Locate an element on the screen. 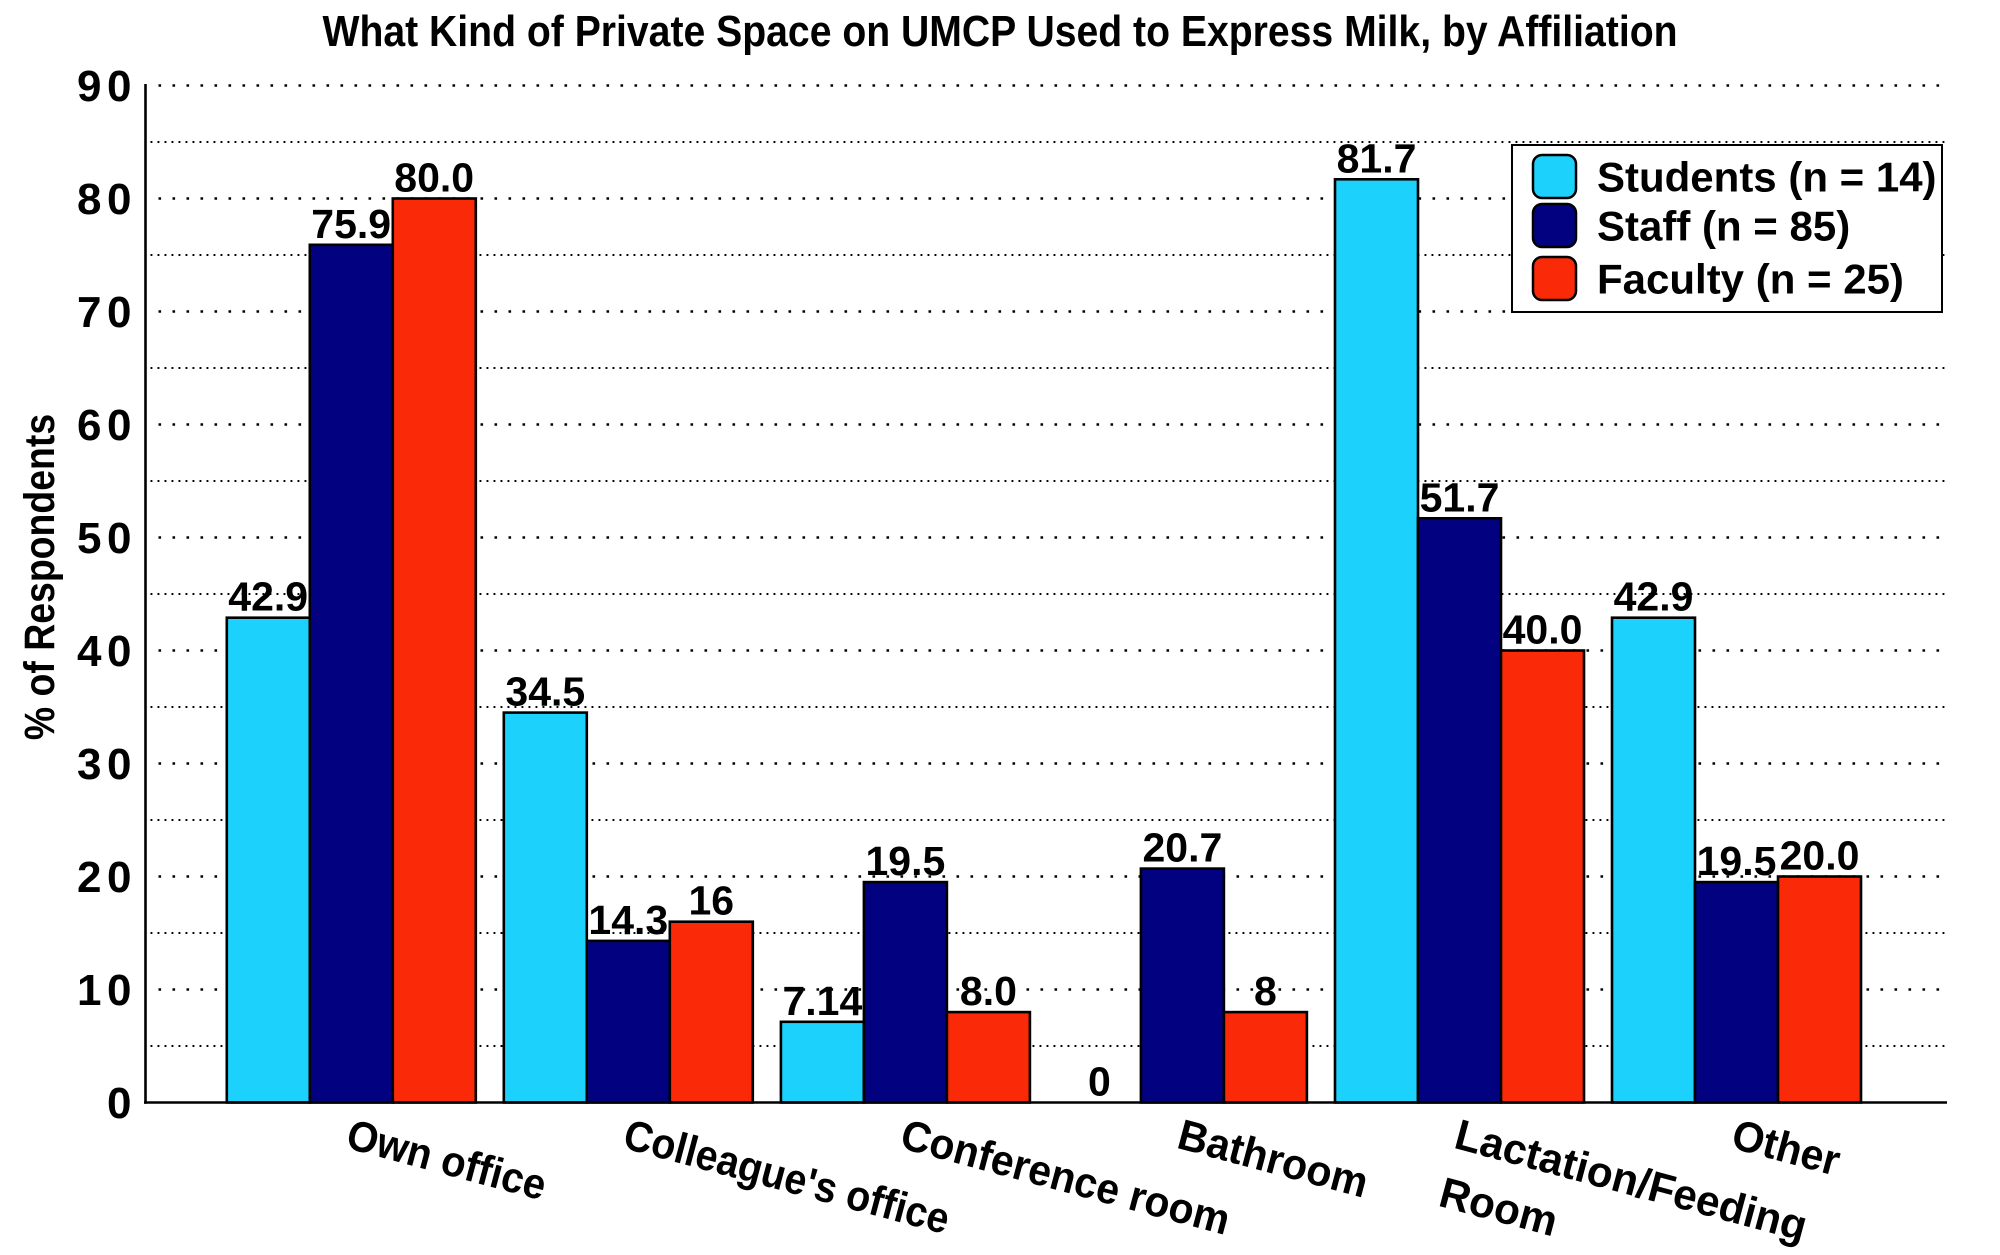 Image resolution: width=2000 pixels, height=1255 pixels. svg-text: 20 is located at coordinates (107, 877).